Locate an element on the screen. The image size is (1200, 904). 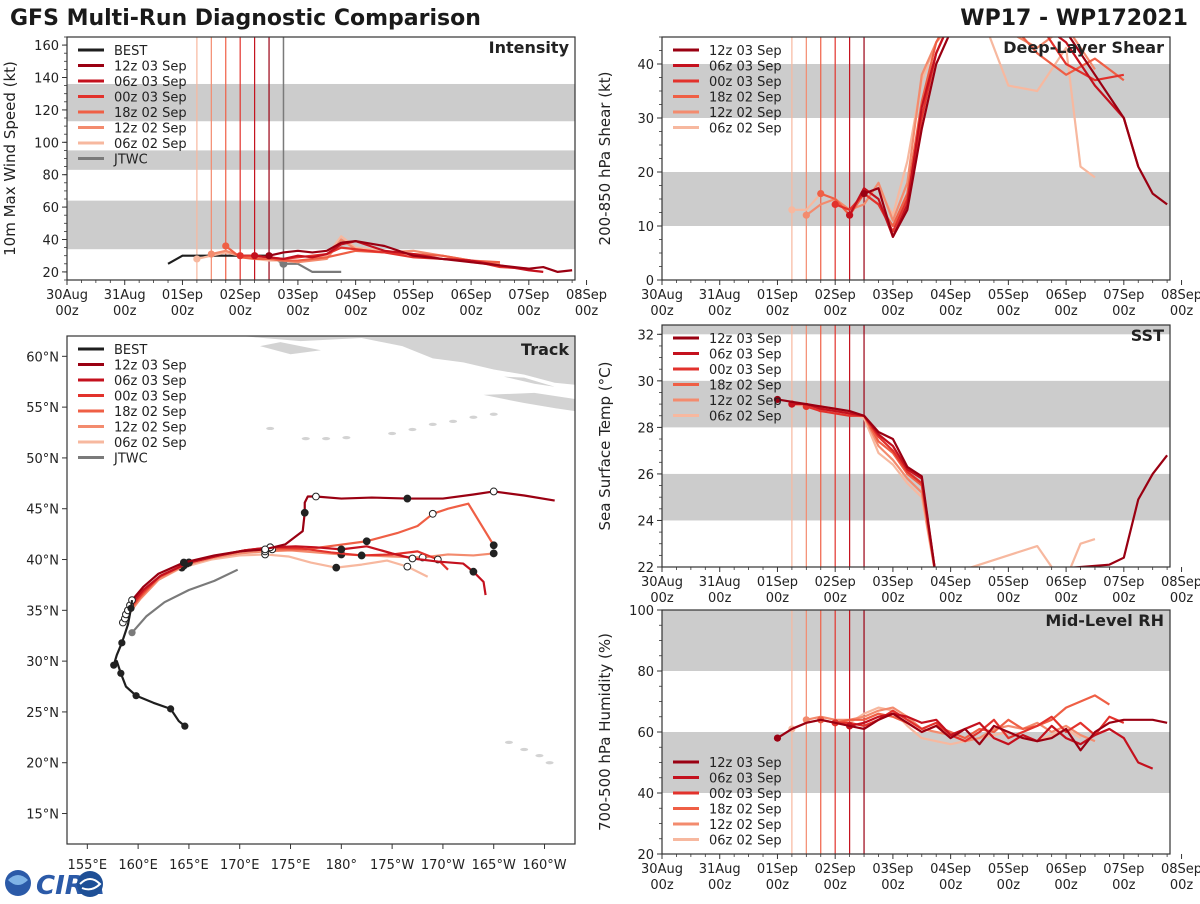
track-lon-label: 175°E is located at coordinates (291, 865).